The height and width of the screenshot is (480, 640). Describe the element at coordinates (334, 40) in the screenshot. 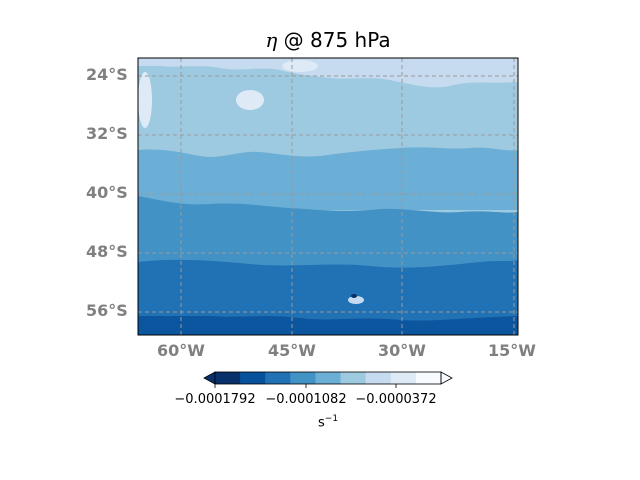

I see `title-text: @ 875 hPa` at that location.